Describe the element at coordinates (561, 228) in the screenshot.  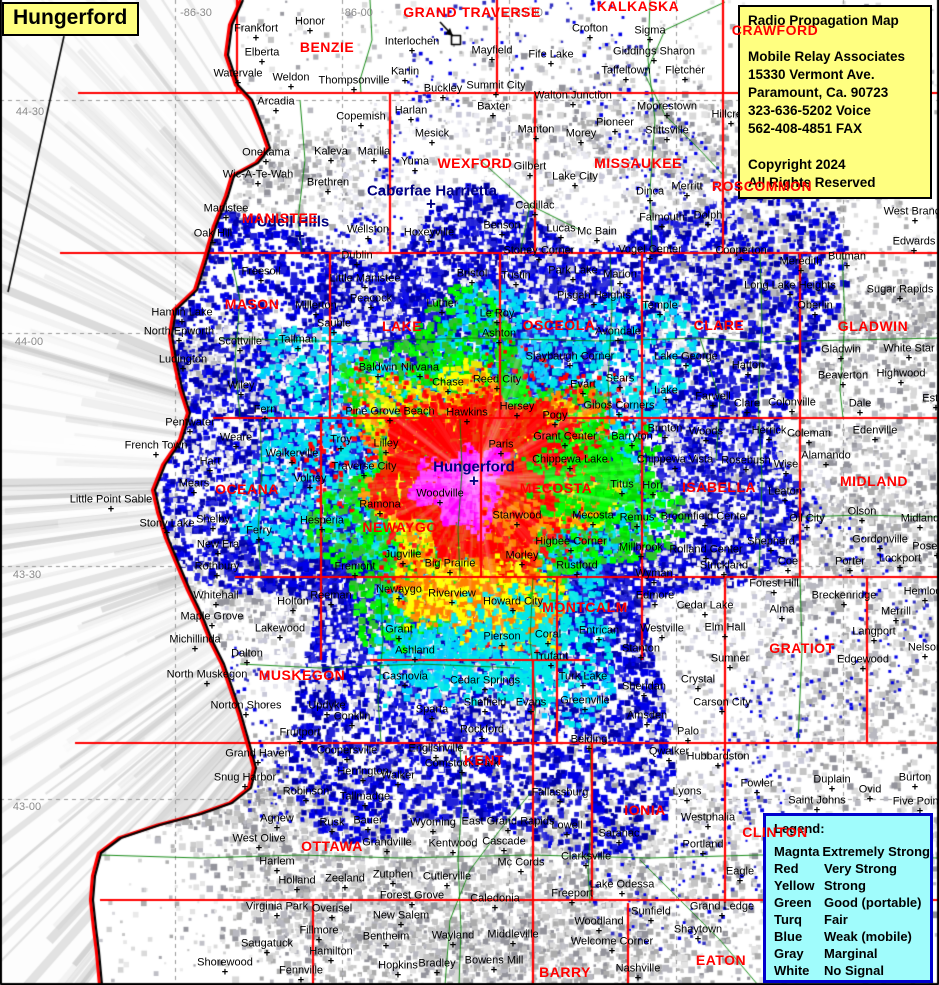
I see `town-label: Lucas` at that location.